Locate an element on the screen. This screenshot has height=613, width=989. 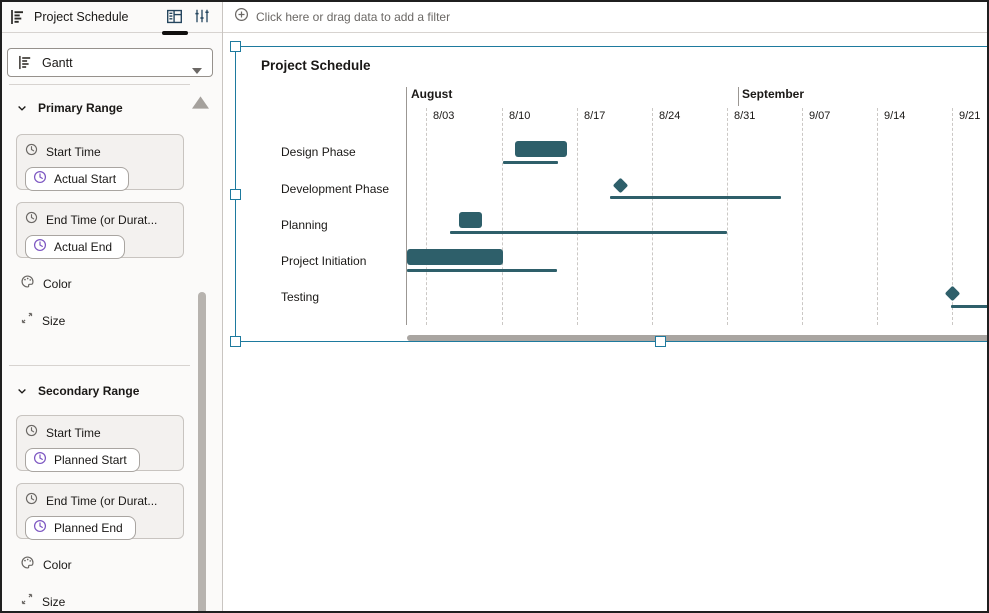
month-label: September is located at coordinates (773, 94).